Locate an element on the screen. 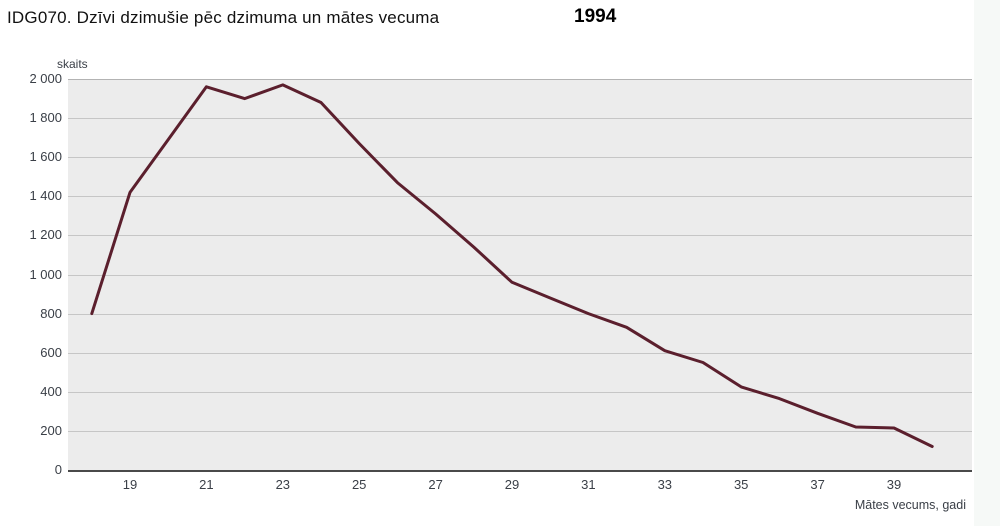 Image resolution: width=1000 pixels, height=526 pixels. right-margin-strip is located at coordinates (987, 263).